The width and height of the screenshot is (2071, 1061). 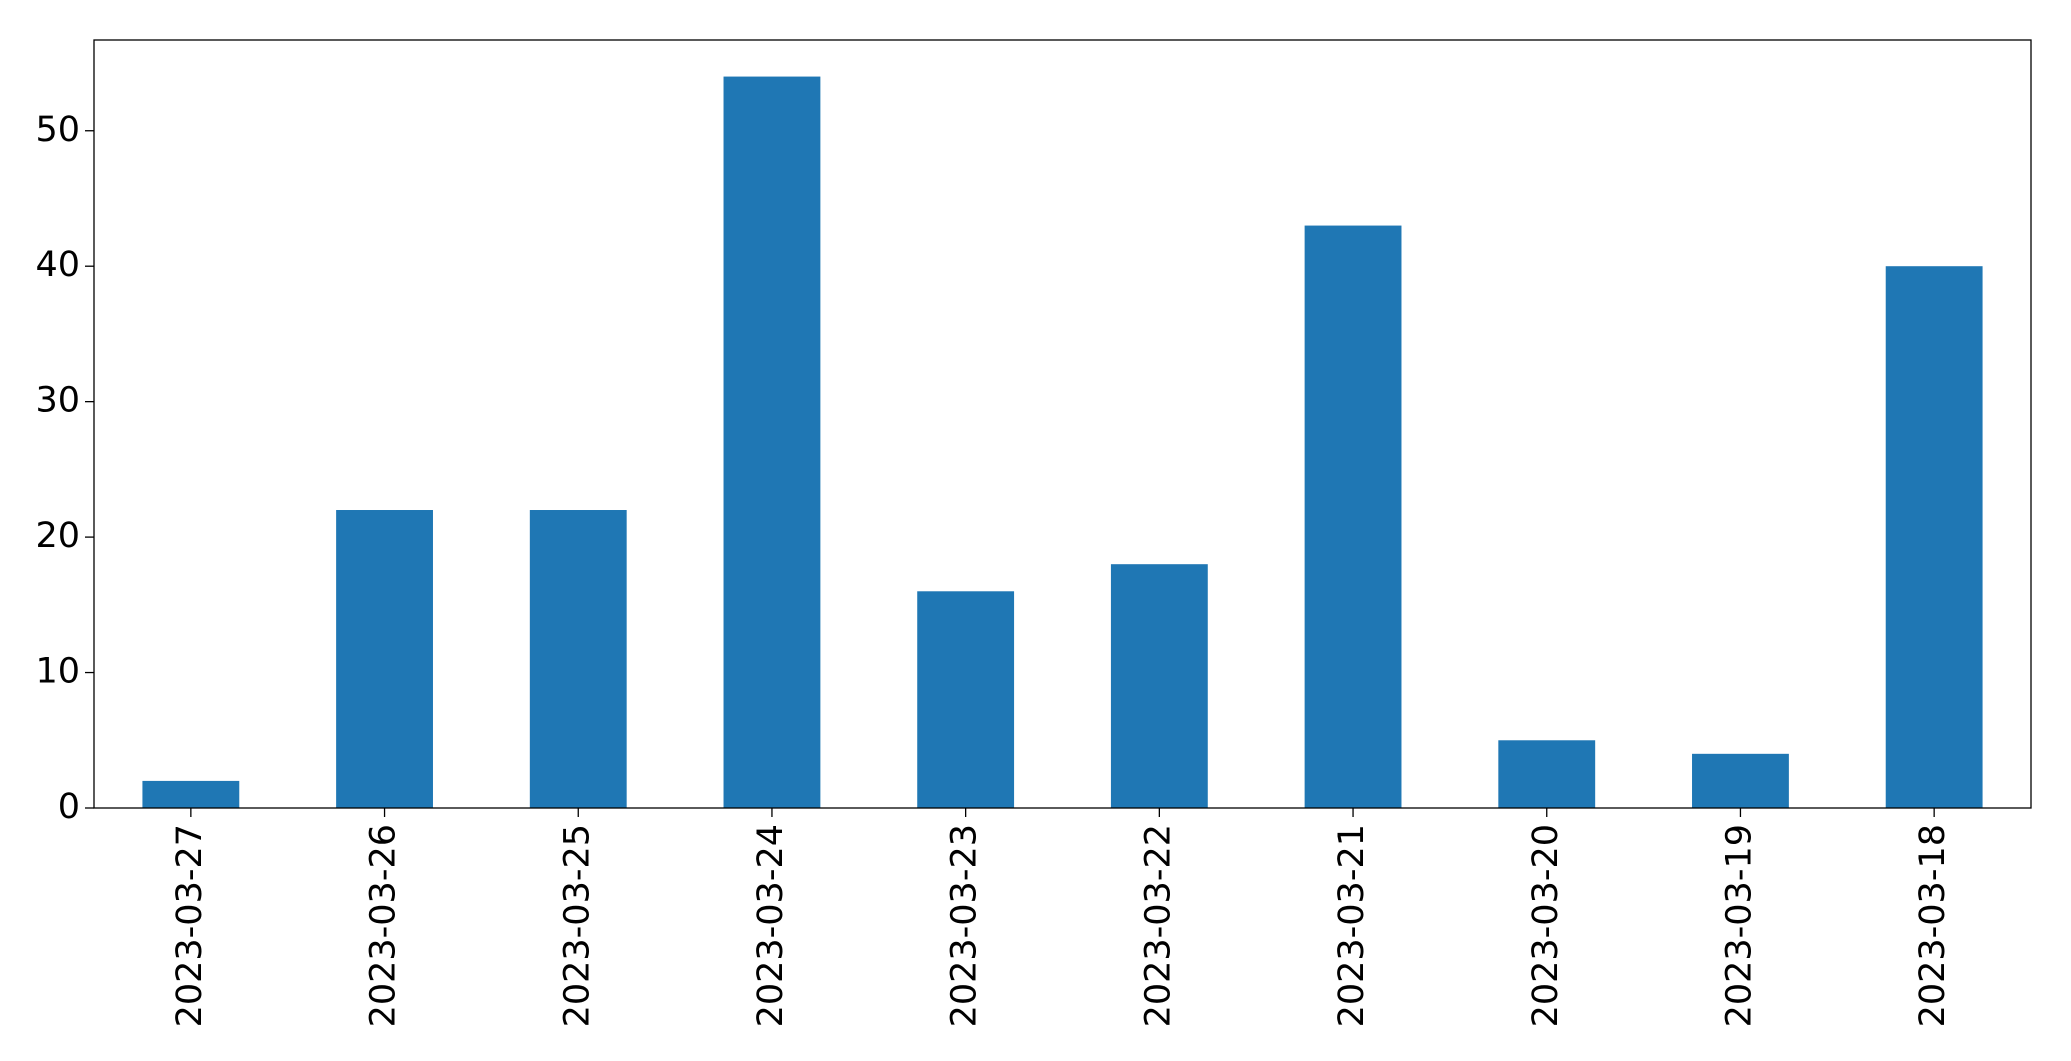 What do you see at coordinates (57, 672) in the screenshot?
I see `y-tick-label: 10` at bounding box center [57, 672].